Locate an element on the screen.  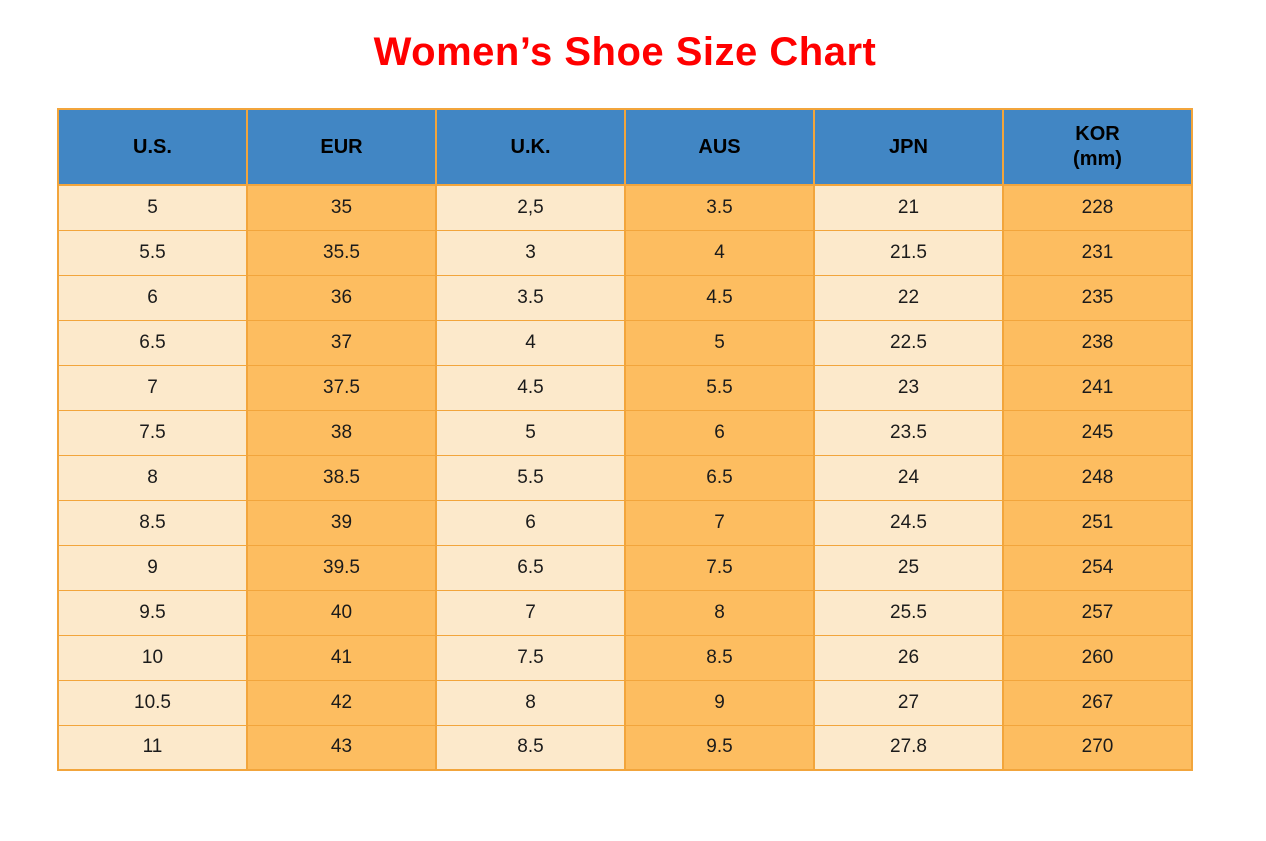
table-cell-aus: 5.5 is located at coordinates (719, 387).